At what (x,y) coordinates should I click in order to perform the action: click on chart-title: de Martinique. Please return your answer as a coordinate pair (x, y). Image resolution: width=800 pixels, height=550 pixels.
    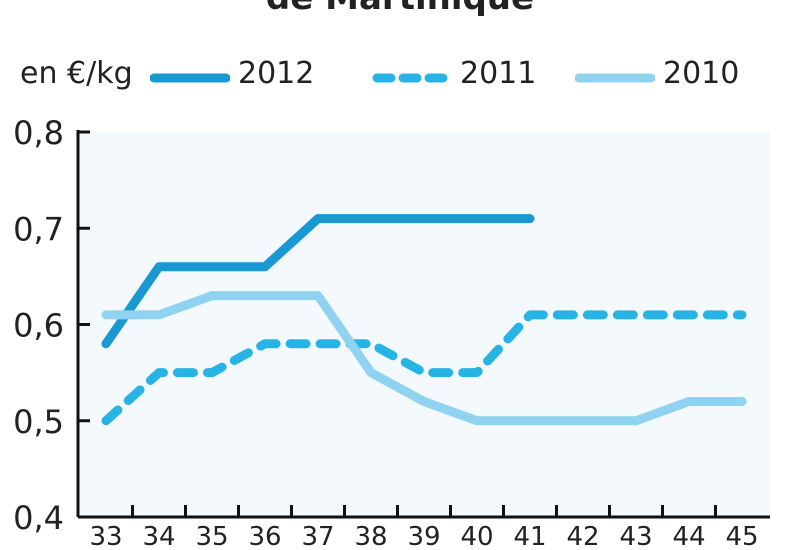
    Looking at the image, I should click on (400, 9).